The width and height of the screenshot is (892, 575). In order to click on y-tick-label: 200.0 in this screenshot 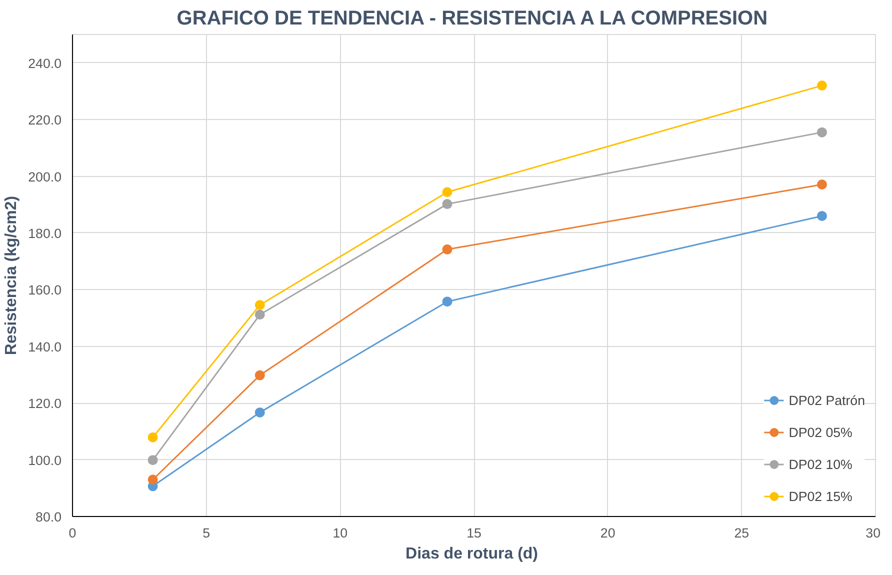, I will do `click(45, 176)`.